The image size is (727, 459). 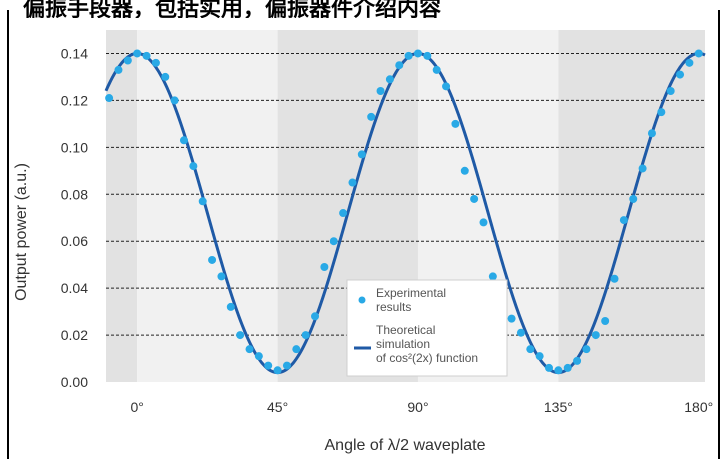 What do you see at coordinates (405, 330) in the screenshot?
I see `legend-label-theoretical-line1: Theoretical` at bounding box center [405, 330].